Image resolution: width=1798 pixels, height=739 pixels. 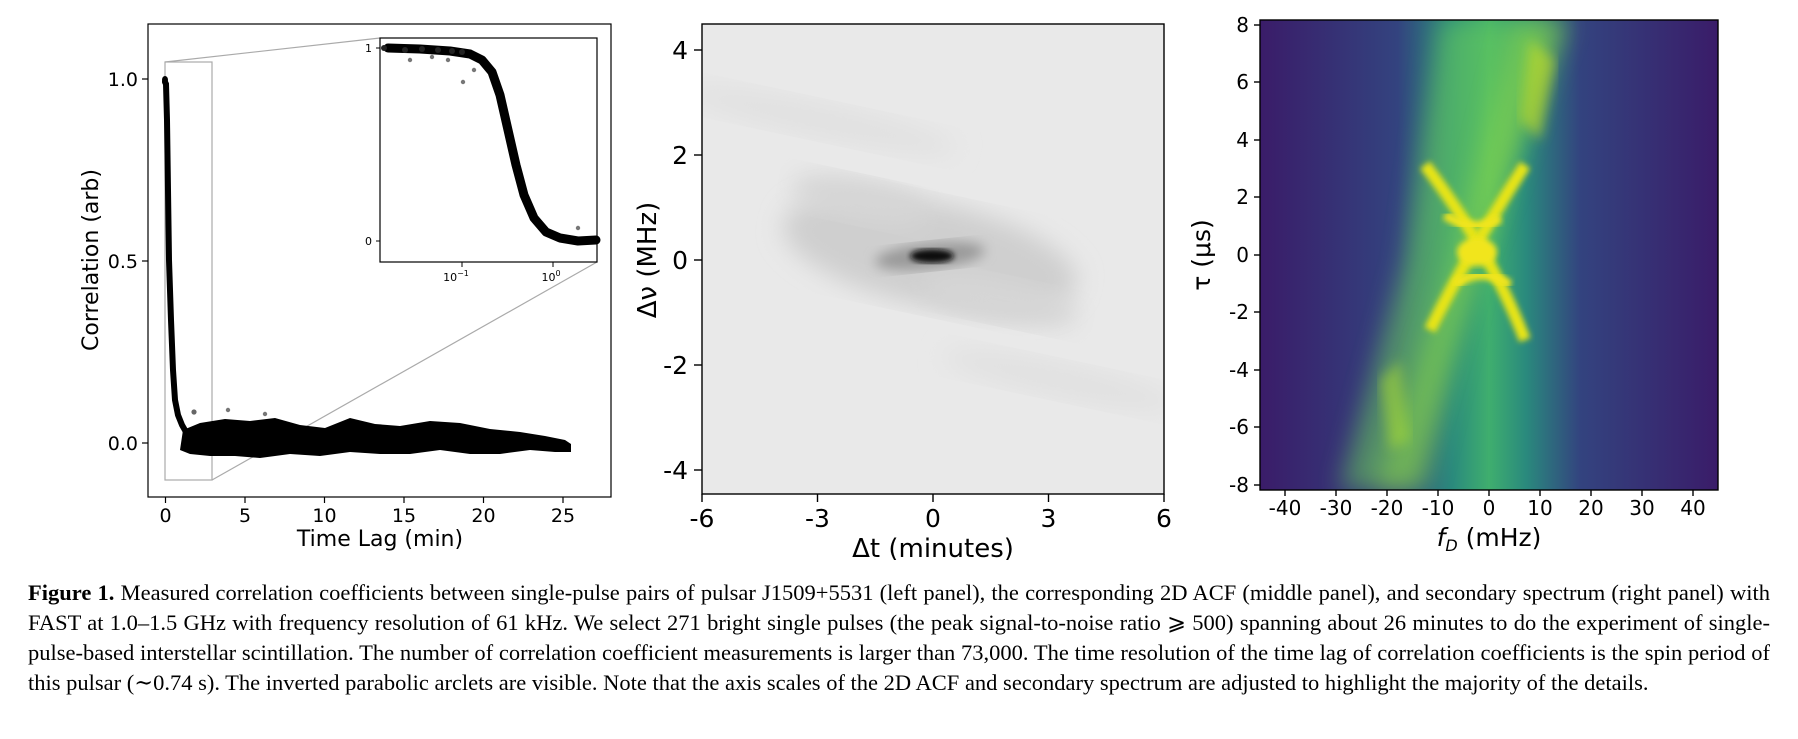 What do you see at coordinates (1539, 508) in the screenshot?
I see `right-xtick-label: 10` at bounding box center [1539, 508].